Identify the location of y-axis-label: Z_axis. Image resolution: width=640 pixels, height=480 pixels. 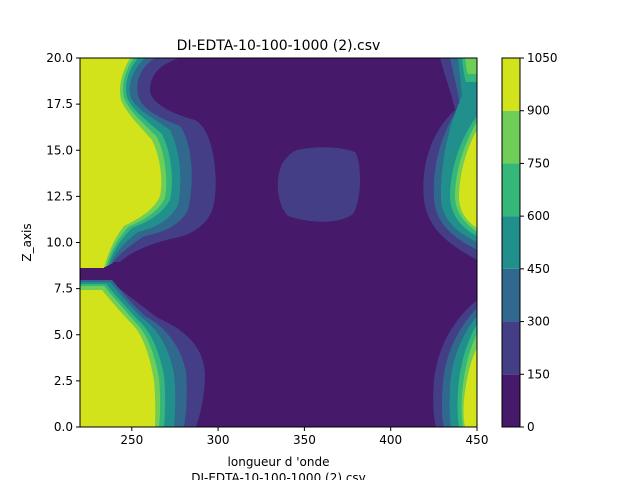
(27, 242).